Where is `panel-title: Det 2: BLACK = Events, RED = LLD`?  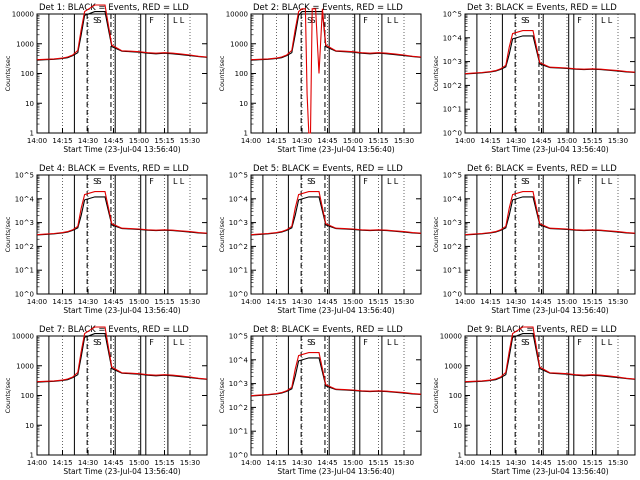
panel-title: Det 2: BLACK = Events, RED = LLD is located at coordinates (328, 8).